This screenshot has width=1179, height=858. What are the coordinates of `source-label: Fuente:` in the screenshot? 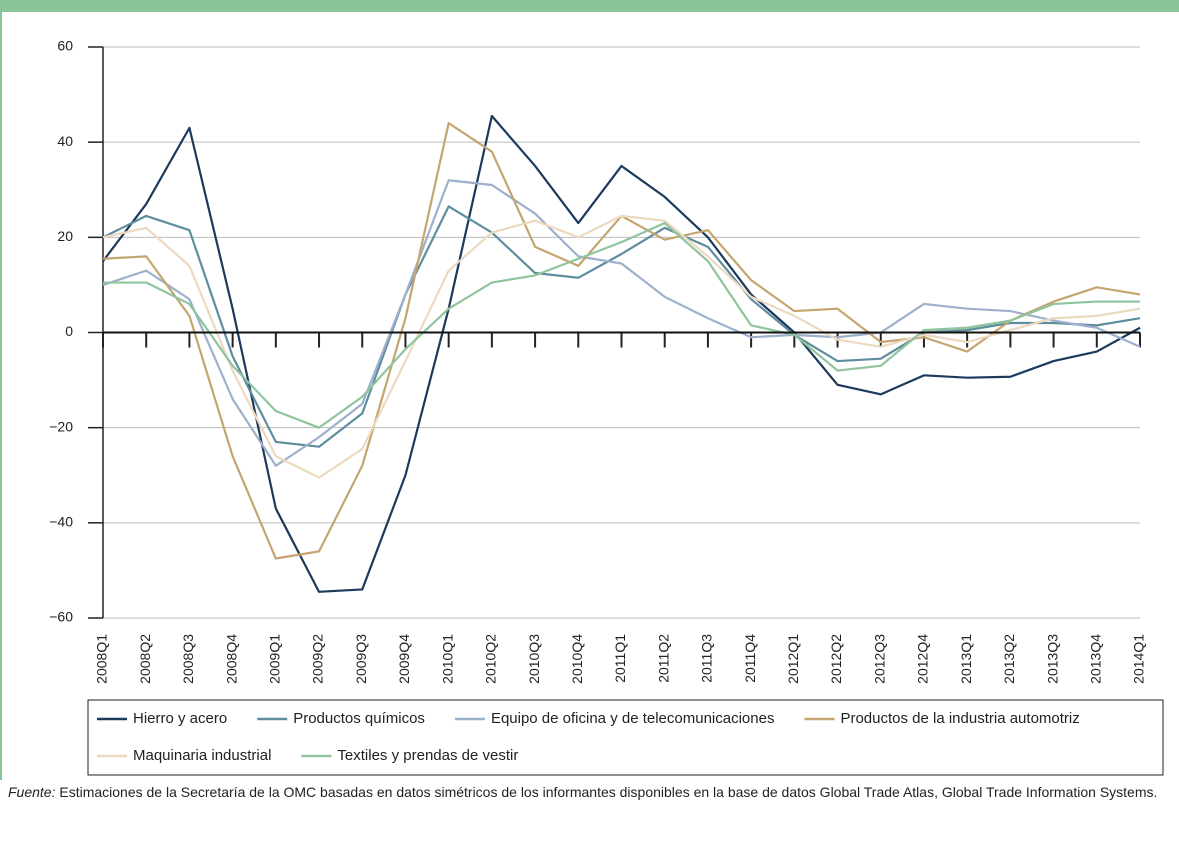 It's located at (32, 792).